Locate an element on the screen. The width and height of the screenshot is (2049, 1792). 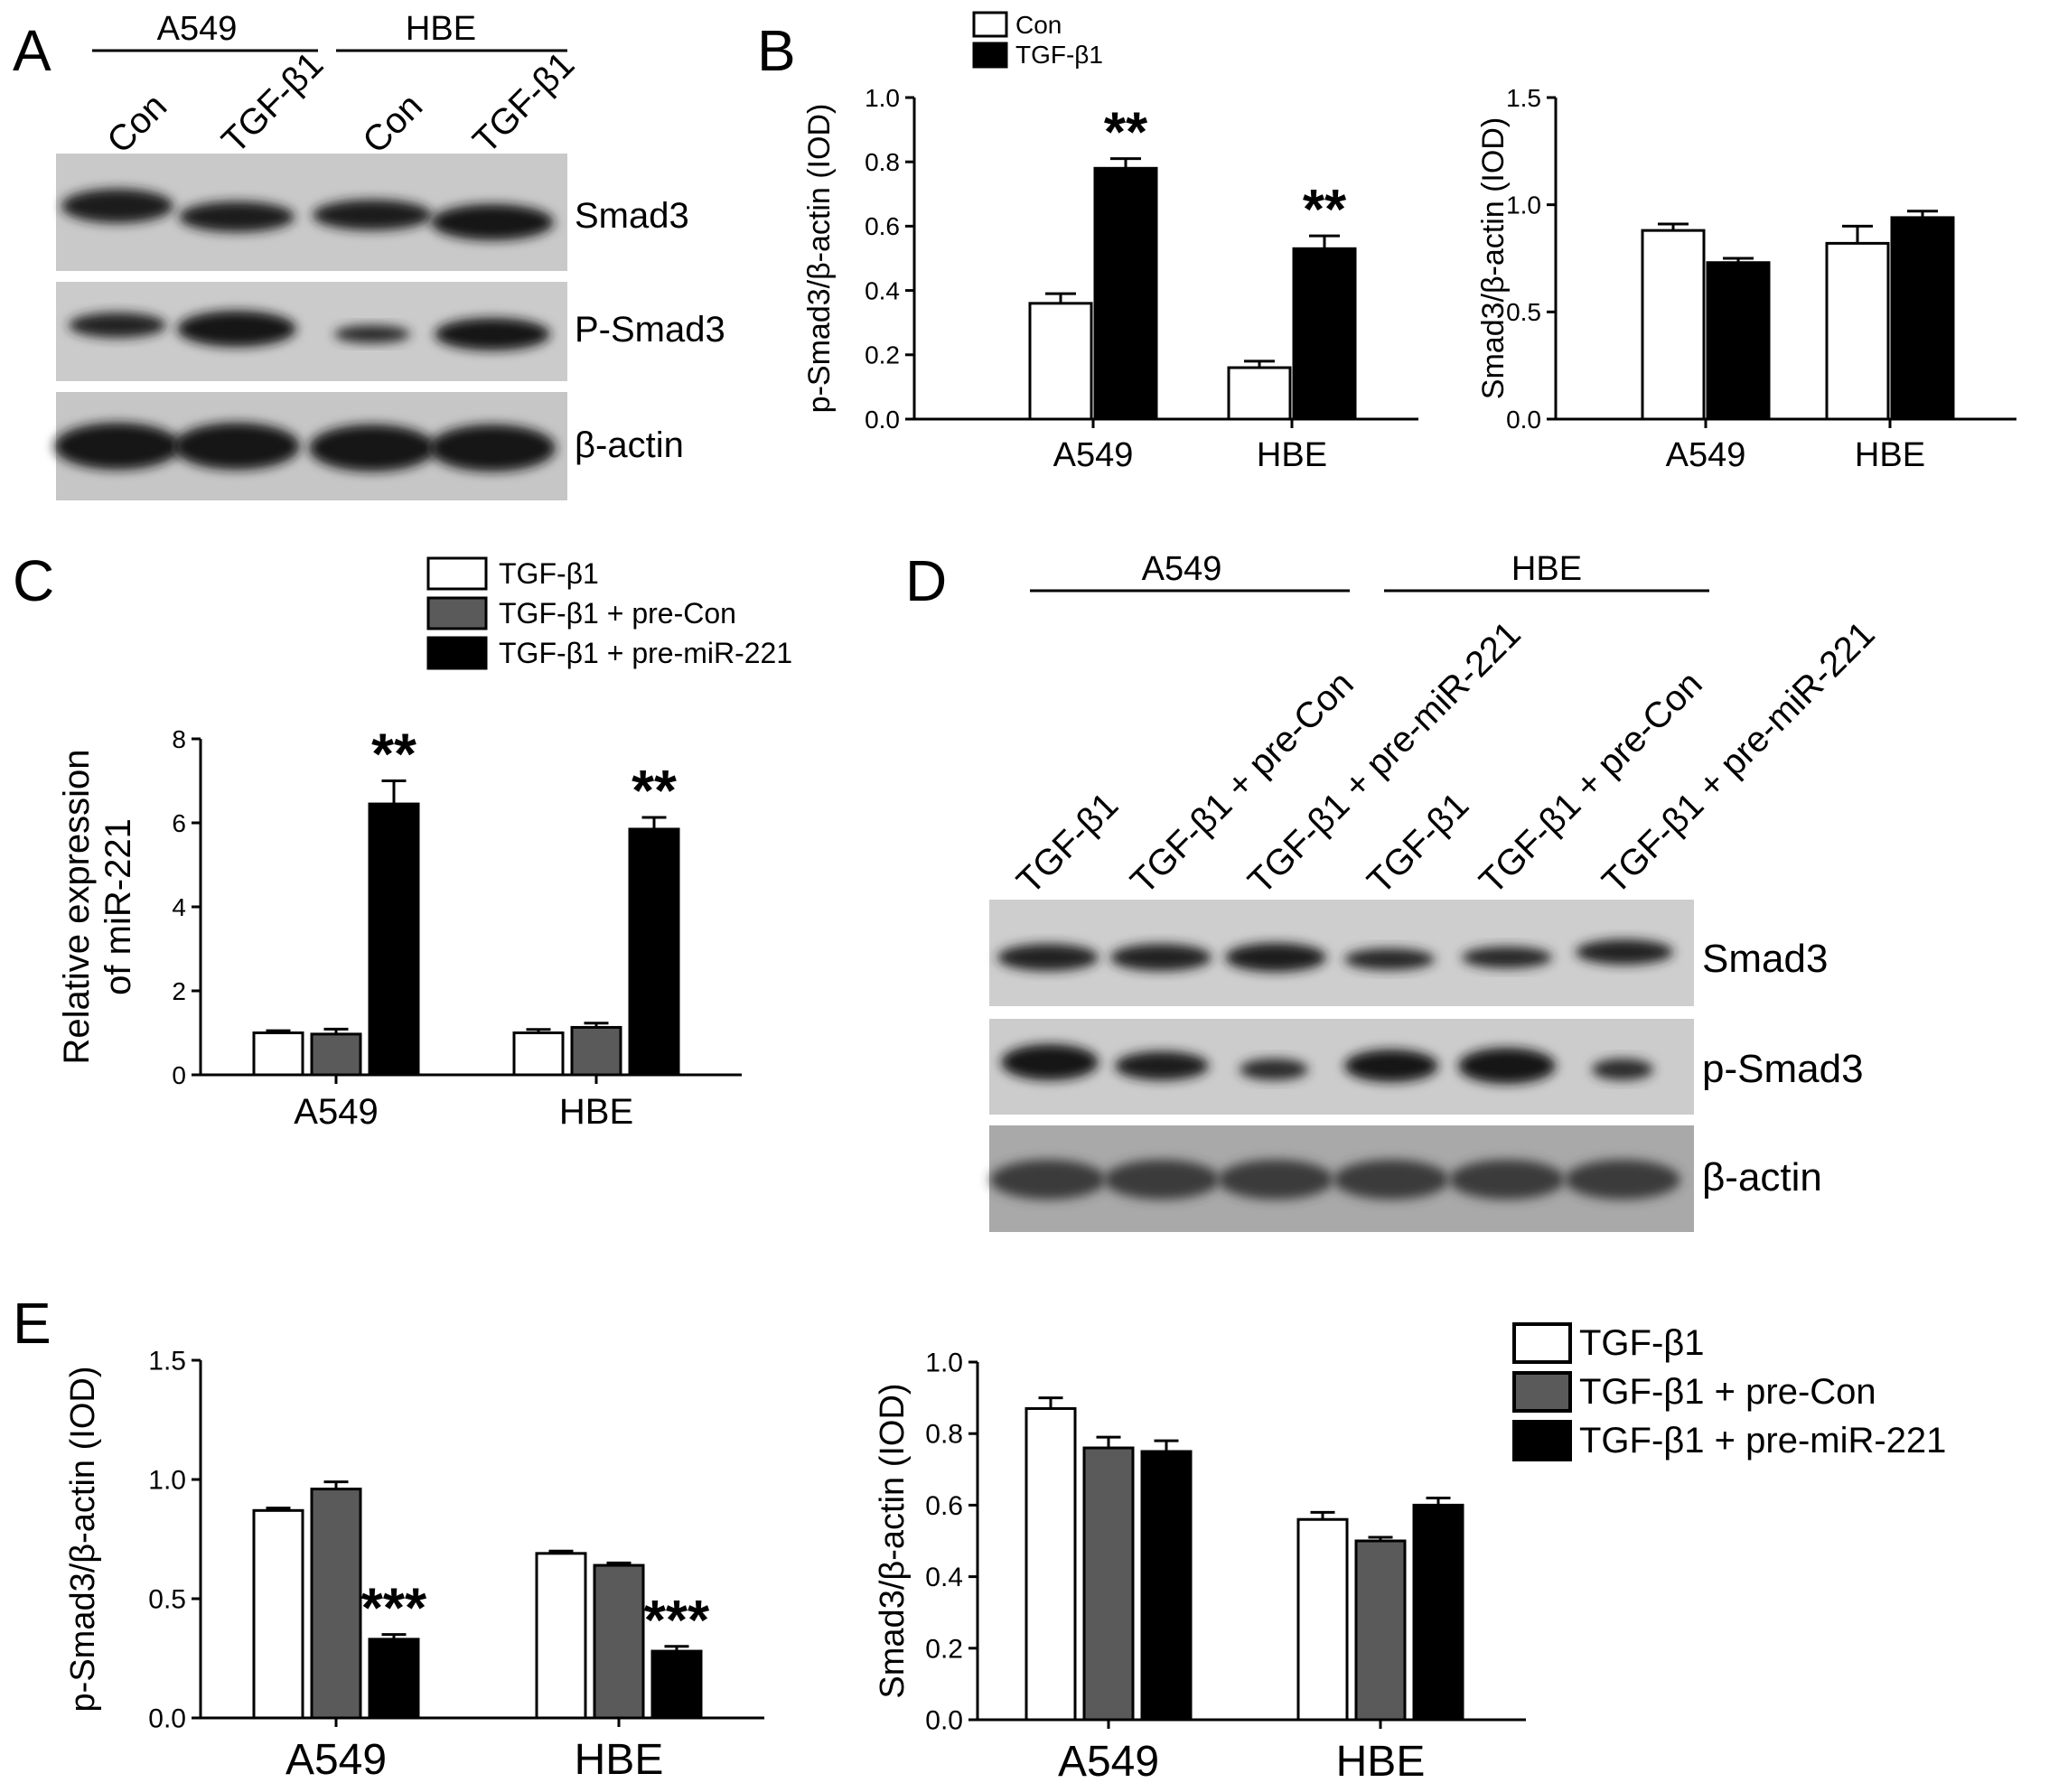
y-axis-label: of miR-221 is located at coordinates (118, 907).